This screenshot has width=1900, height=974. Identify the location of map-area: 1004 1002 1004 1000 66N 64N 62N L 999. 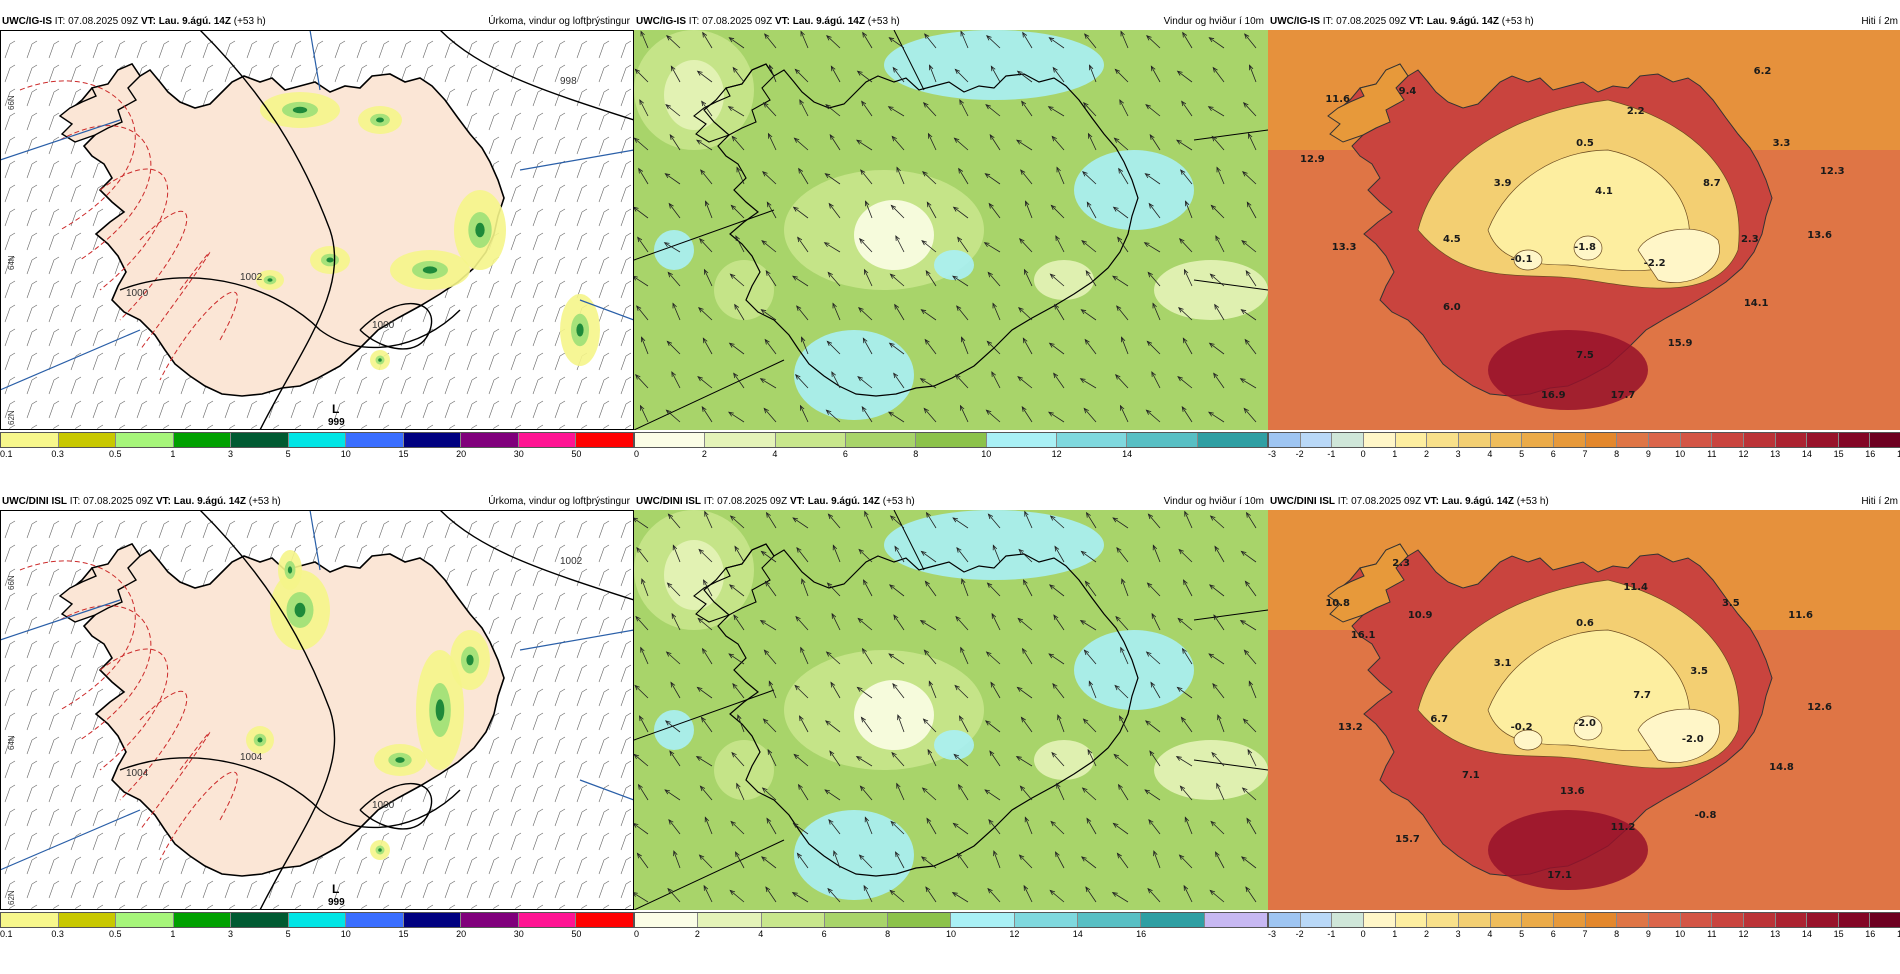
(317, 710).